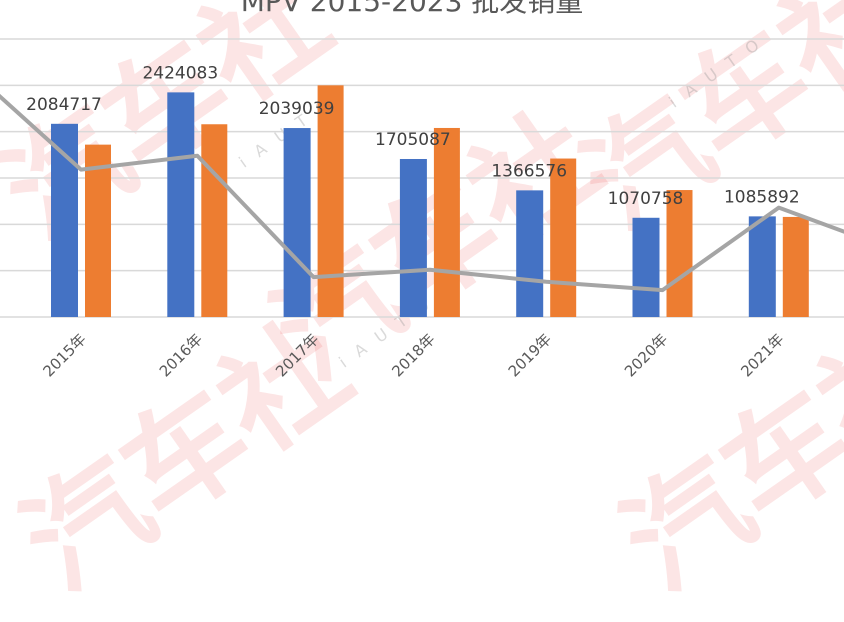  Describe the element at coordinates (529, 171) in the screenshot. I see `data-label: 1366576` at that location.